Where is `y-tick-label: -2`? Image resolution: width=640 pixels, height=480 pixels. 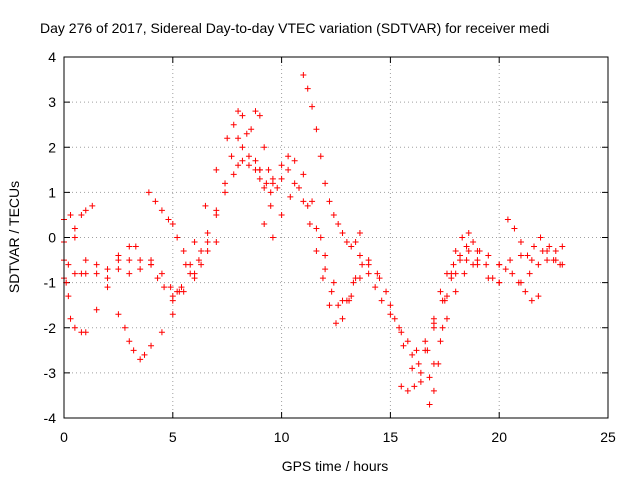
y-tick-label: -2 is located at coordinates (50, 328).